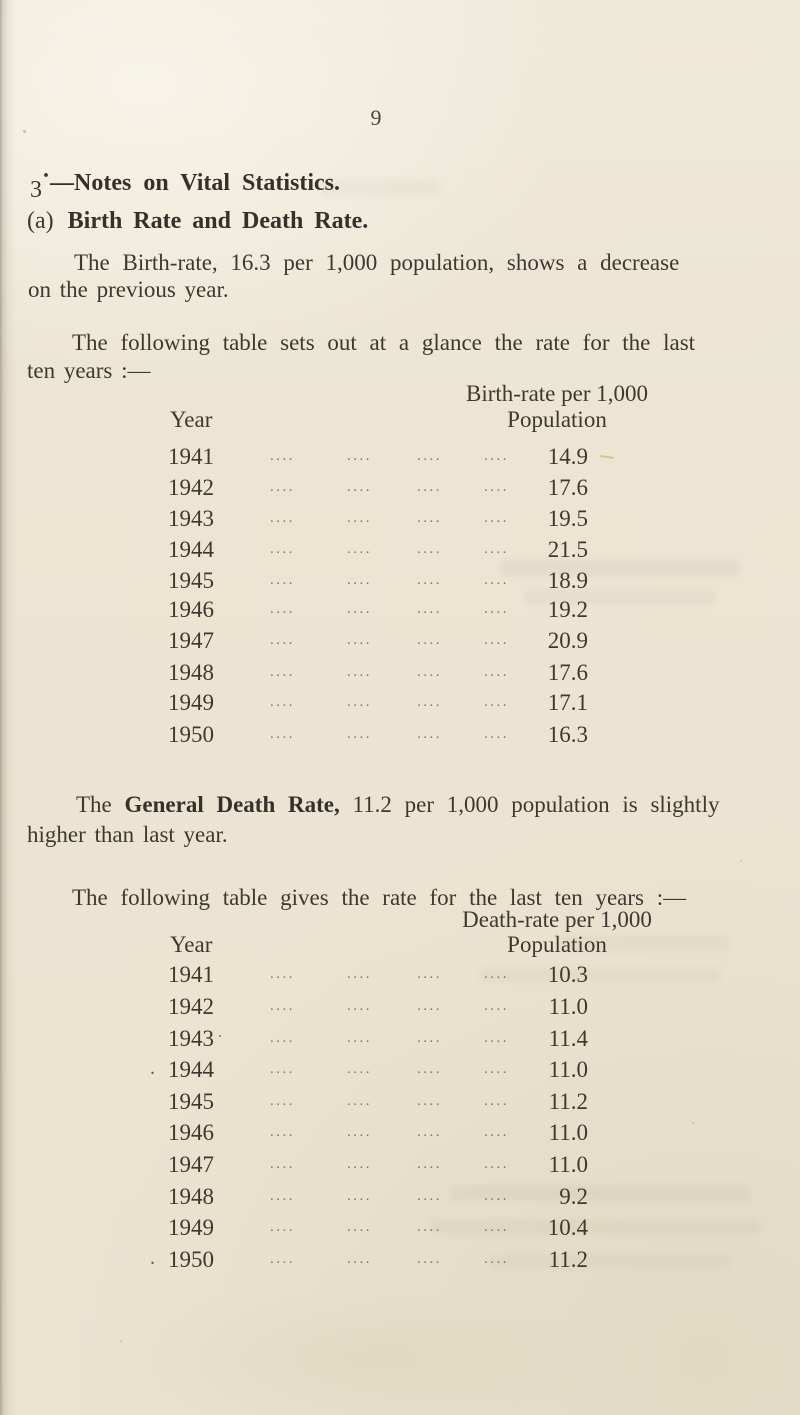  I want to click on table-row: 1945................ 18.9, so click(378, 581).